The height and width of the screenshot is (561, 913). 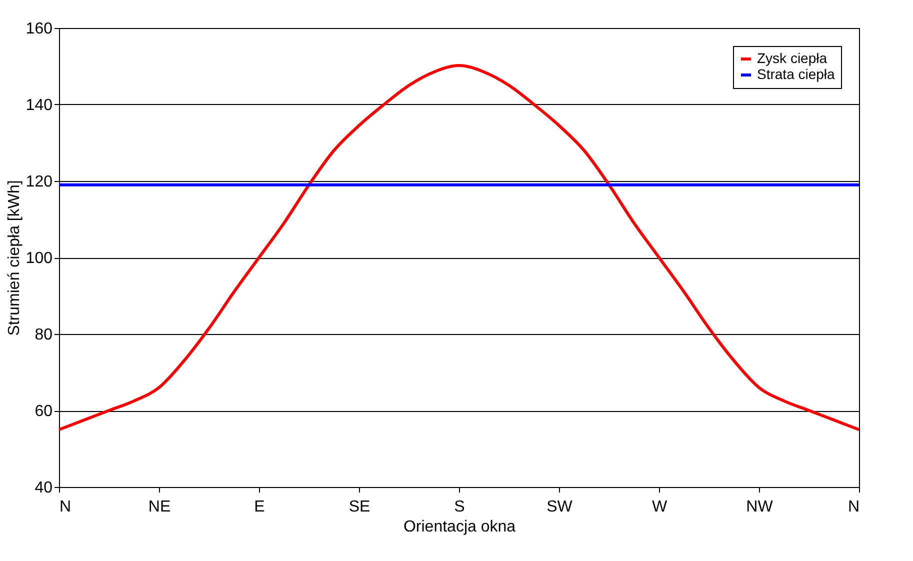 I want to click on x-tick-label: W, so click(x=660, y=507).